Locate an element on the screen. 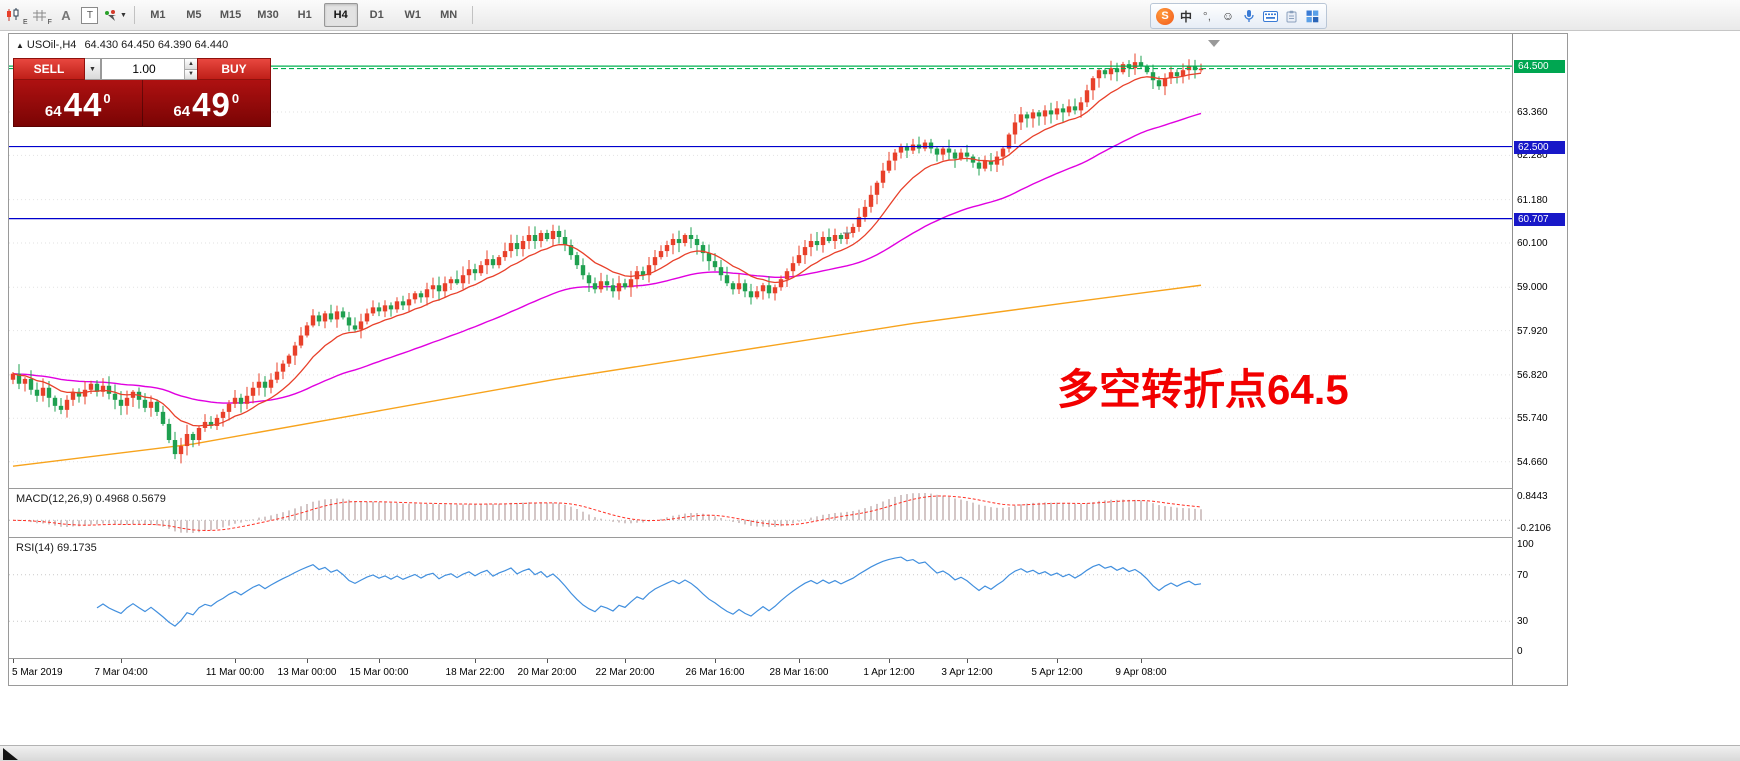  timeframe-button-mn: MN is located at coordinates (449, 15).